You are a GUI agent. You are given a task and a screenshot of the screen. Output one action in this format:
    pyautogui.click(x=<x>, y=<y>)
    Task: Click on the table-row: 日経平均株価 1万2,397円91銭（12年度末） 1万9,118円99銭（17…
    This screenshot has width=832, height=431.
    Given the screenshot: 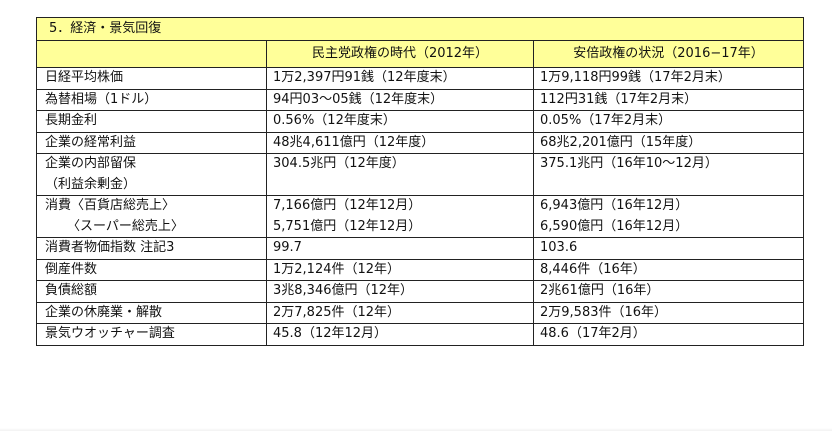 What is the action you would take?
    pyautogui.click(x=420, y=78)
    